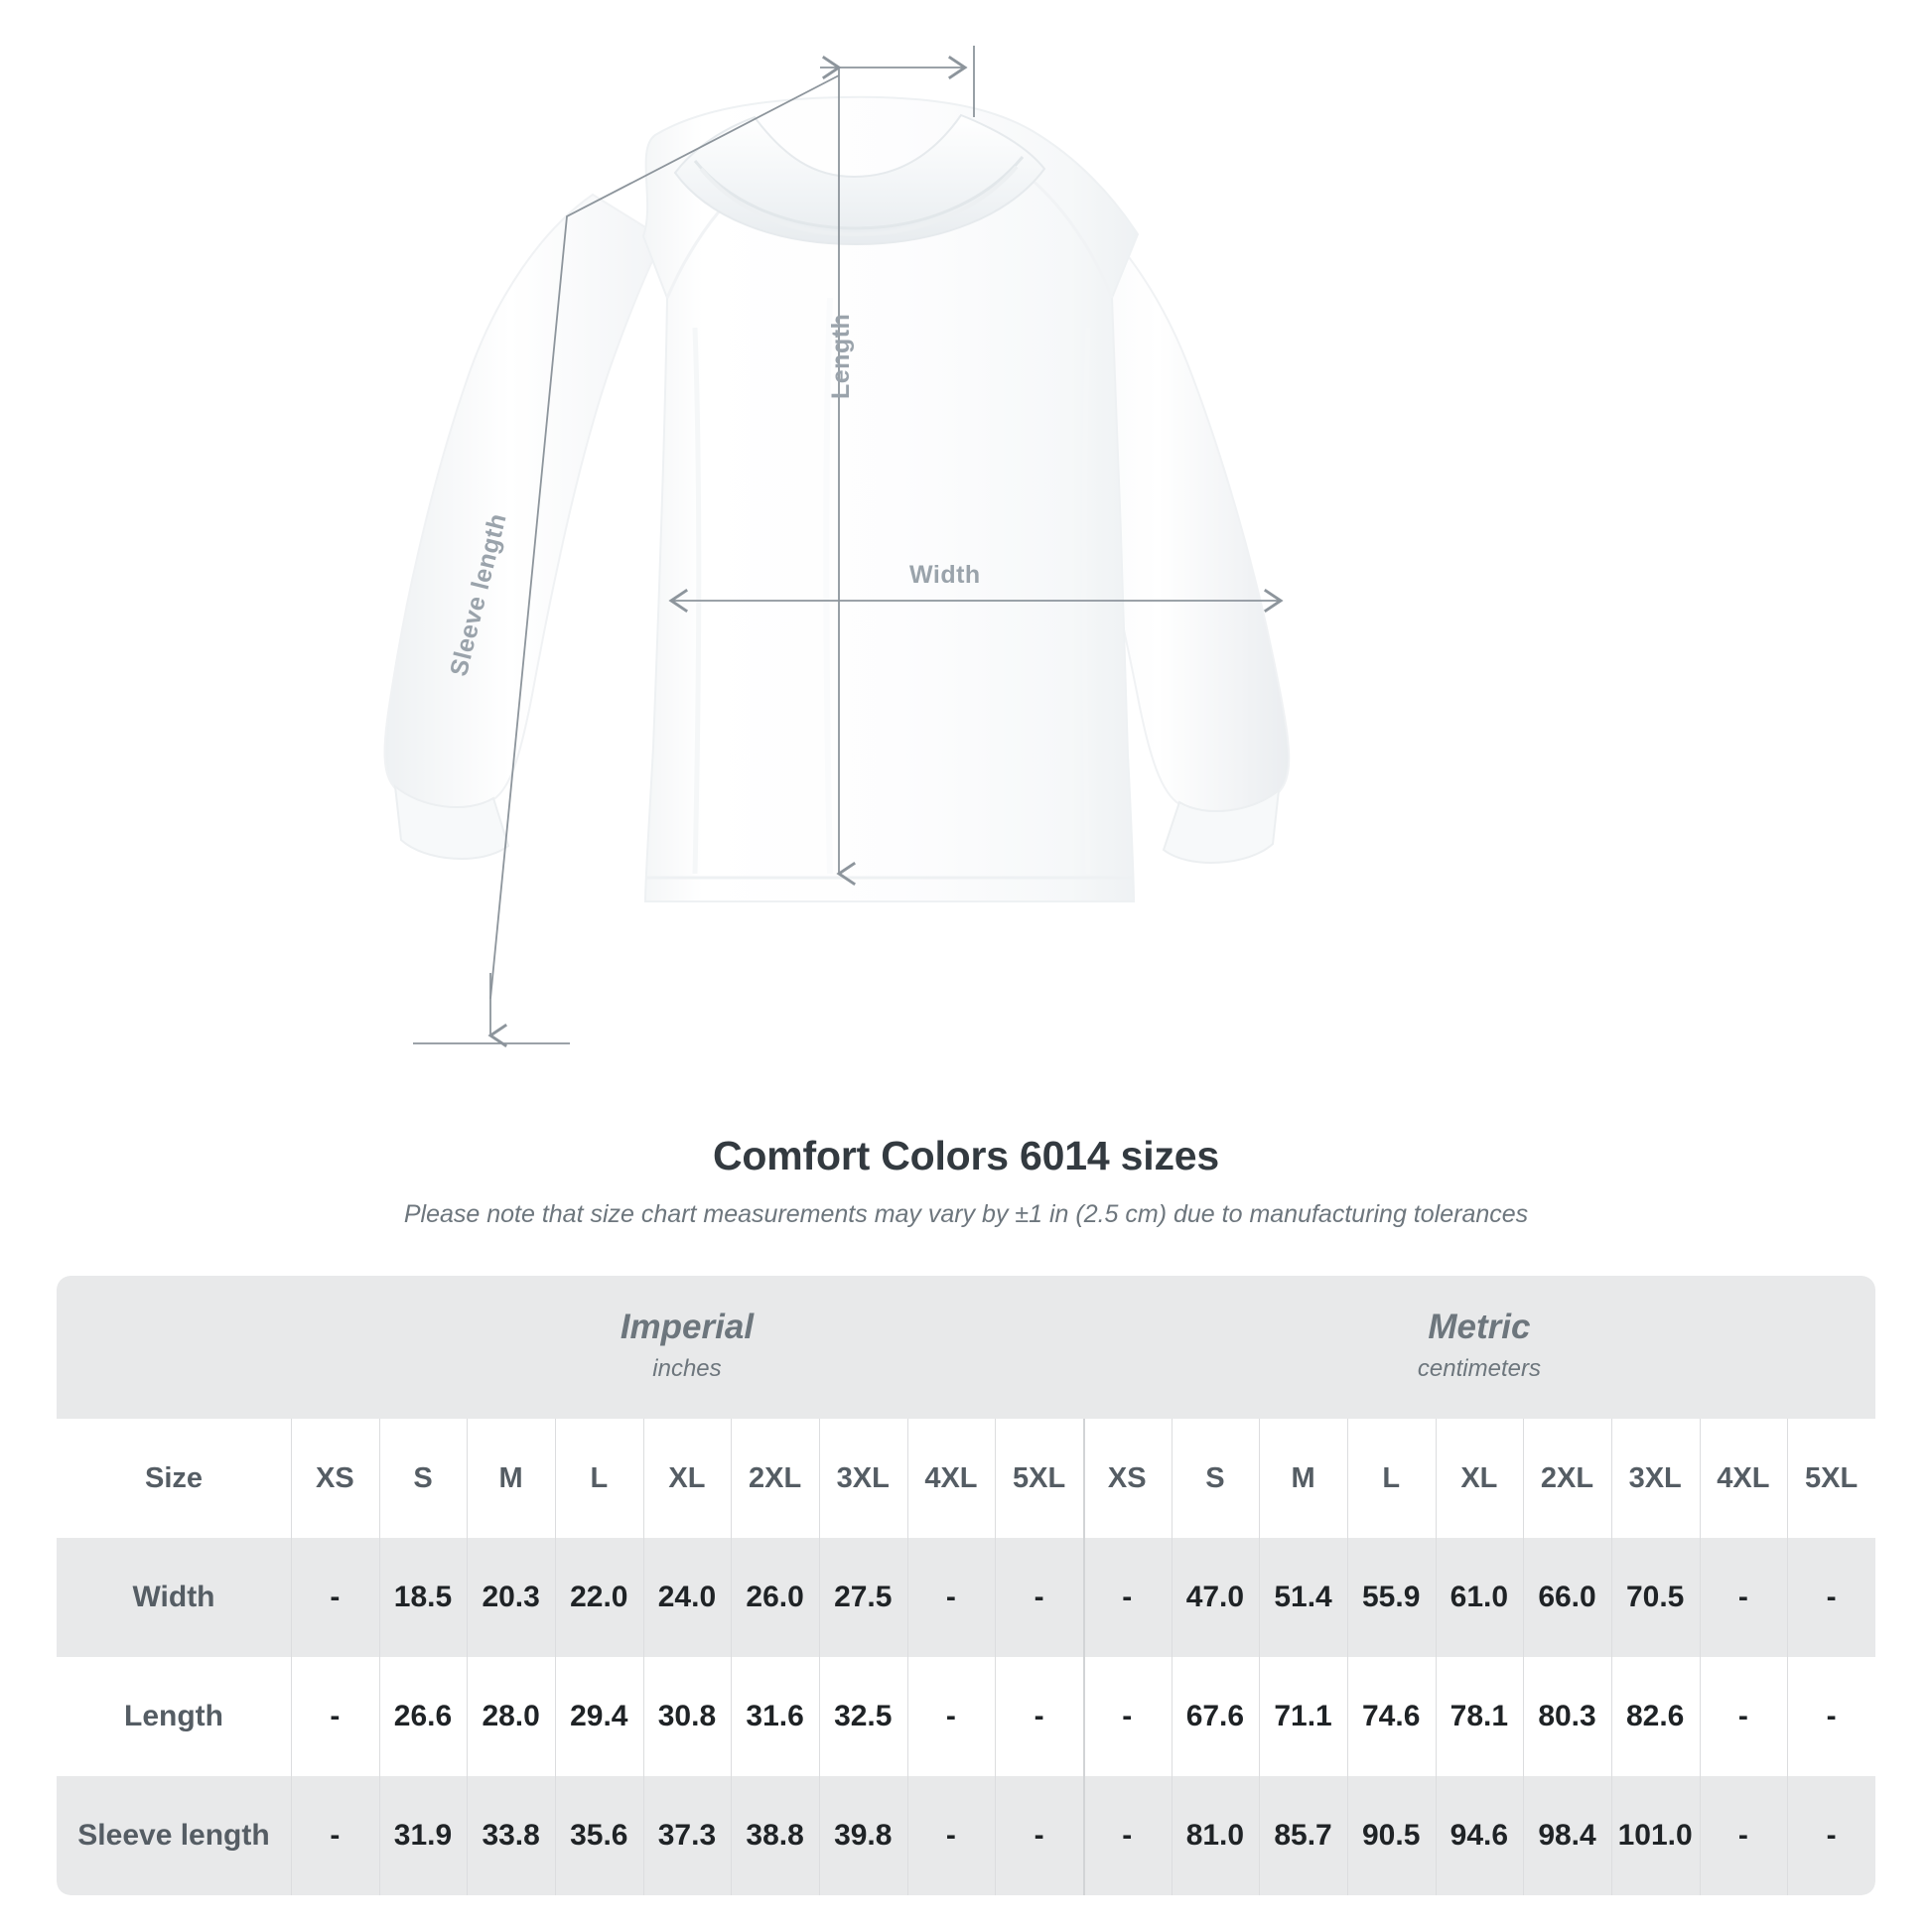 This screenshot has height=1932, width=1932. What do you see at coordinates (1391, 1597) in the screenshot?
I see `measurement-value: 55.9` at bounding box center [1391, 1597].